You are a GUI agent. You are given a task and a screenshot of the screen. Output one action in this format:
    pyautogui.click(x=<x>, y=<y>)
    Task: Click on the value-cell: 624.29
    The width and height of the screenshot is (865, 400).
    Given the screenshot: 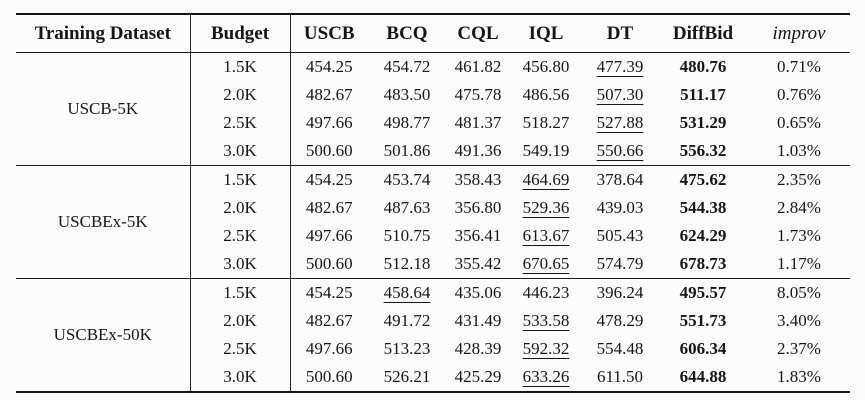 What is the action you would take?
    pyautogui.click(x=703, y=235)
    